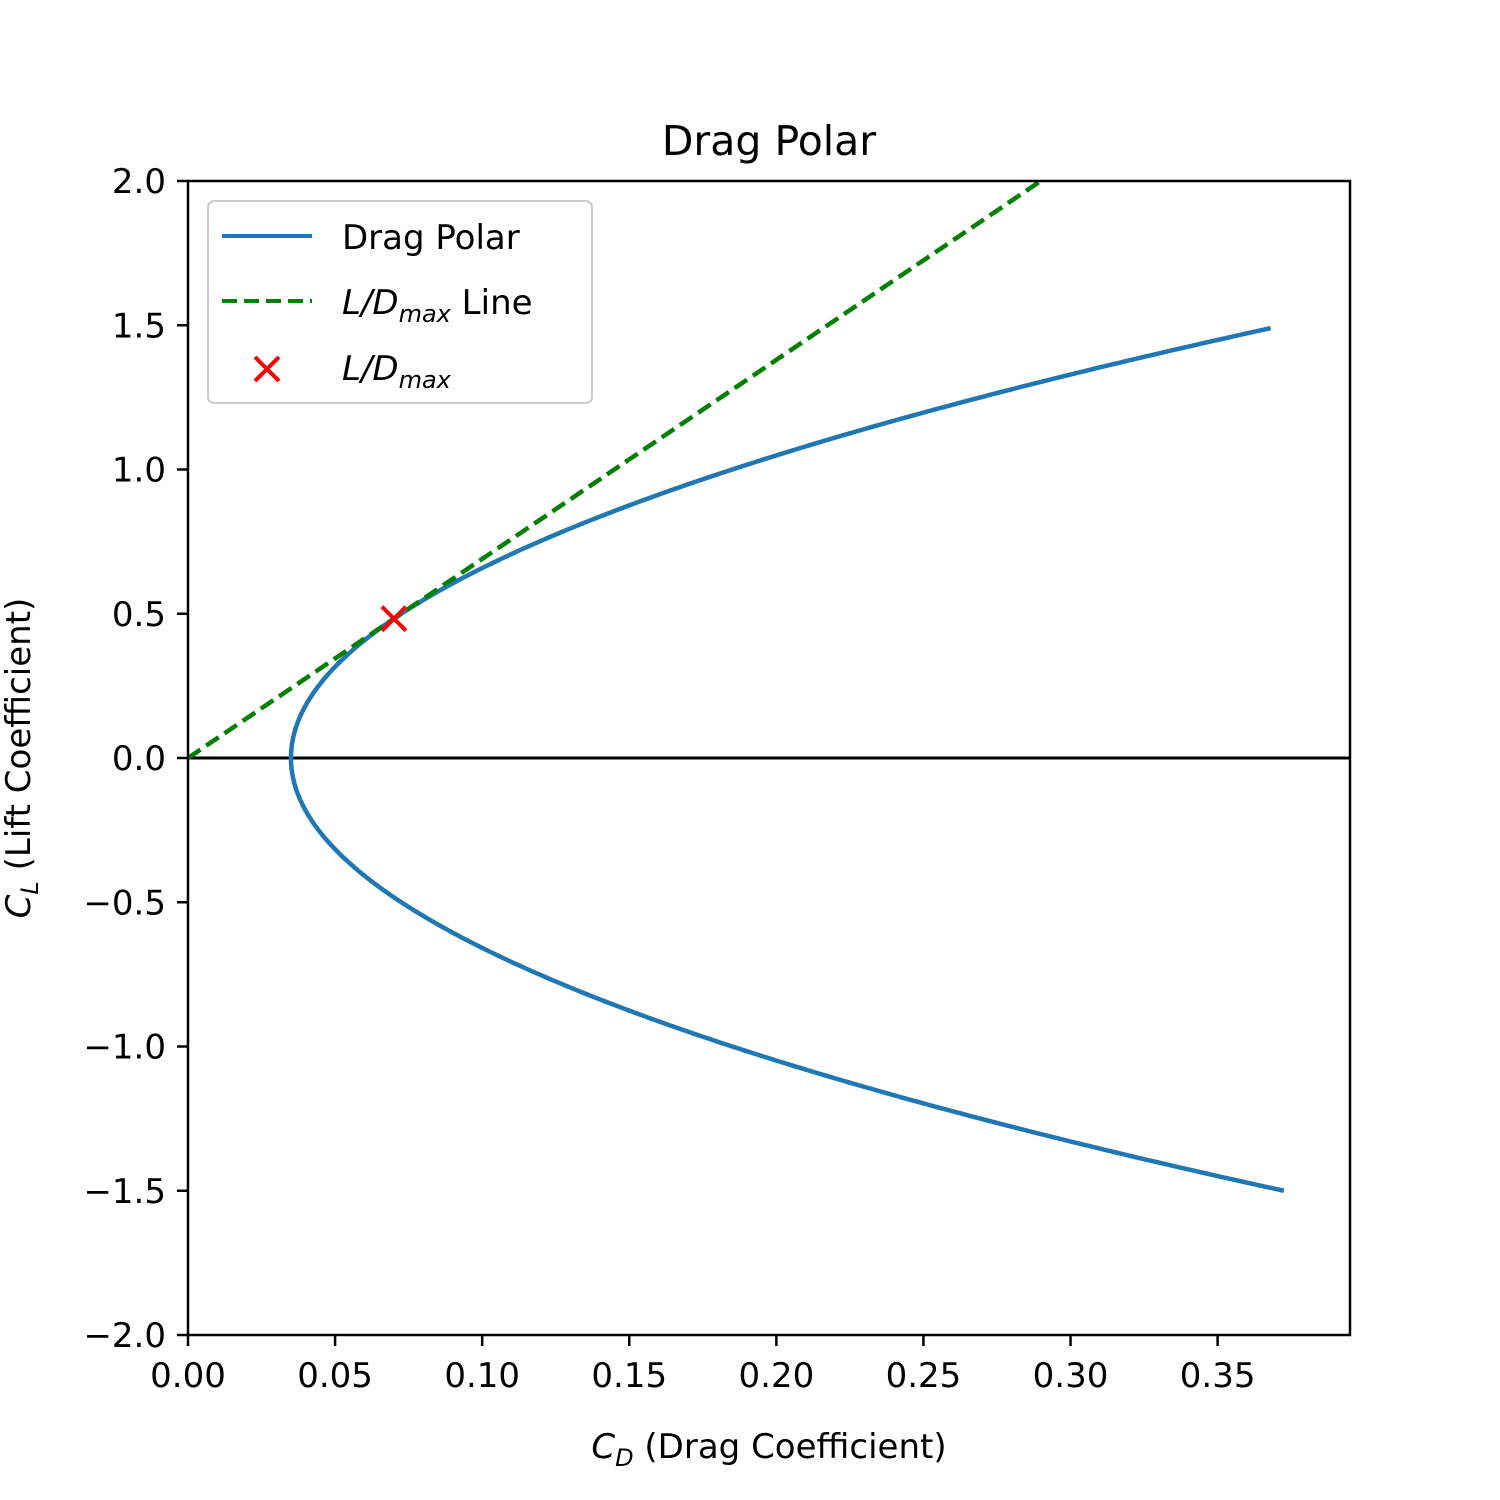 This screenshot has height=1500, width=1500. What do you see at coordinates (30, 887) in the screenshot?
I see `y-axis-label-subscript: L` at bounding box center [30, 887].